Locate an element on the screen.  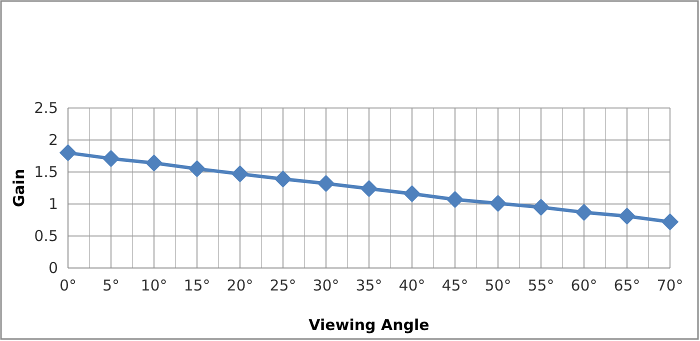
y-tick-label: 1 is located at coordinates (53, 203).